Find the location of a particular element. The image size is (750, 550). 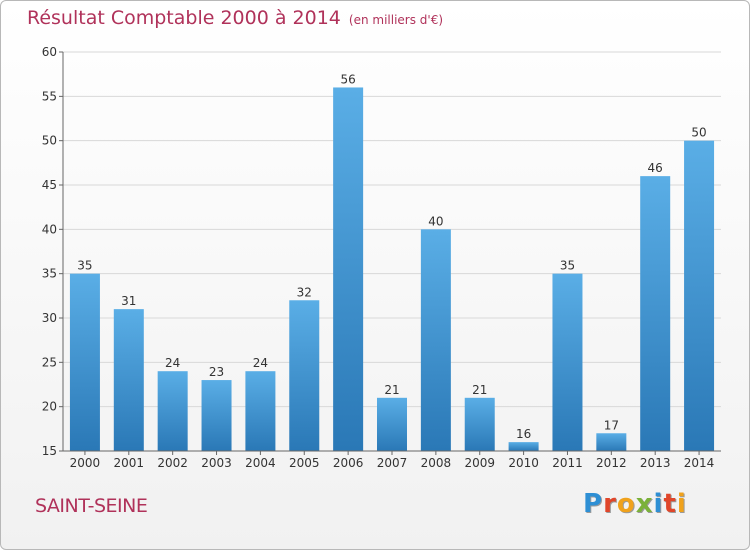

bar-2007 is located at coordinates (392, 424).